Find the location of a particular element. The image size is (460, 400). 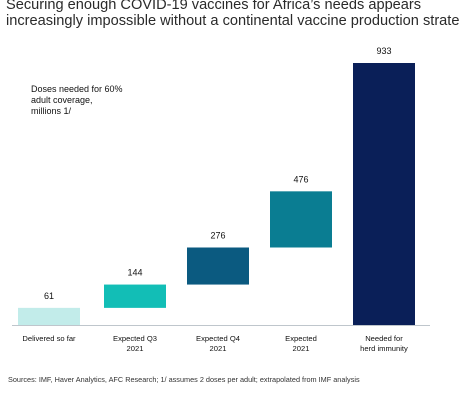

category-label-1-line-1: Delivered so far is located at coordinates (49, 338).